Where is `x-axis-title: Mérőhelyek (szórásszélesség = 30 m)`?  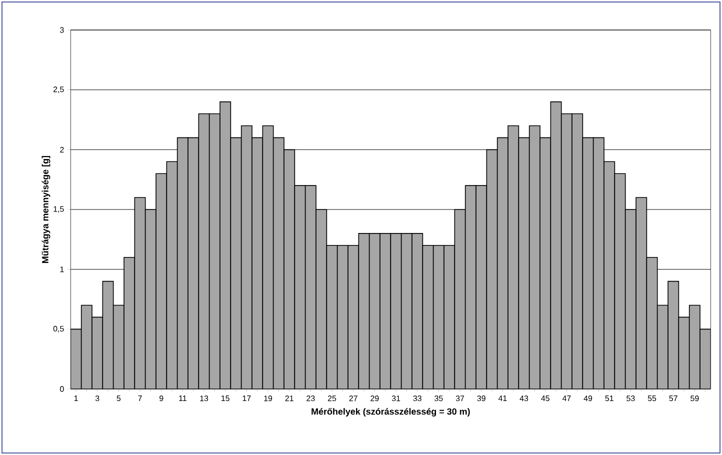
x-axis-title: Mérőhelyek (szórásszélesség = 30 m) is located at coordinates (391, 412).